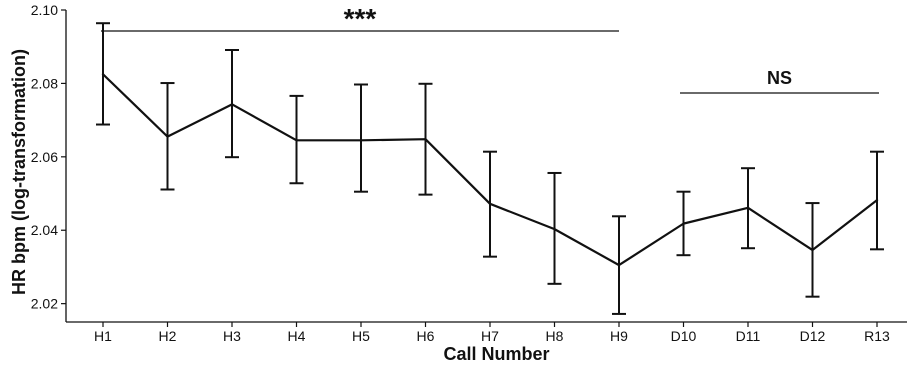 The height and width of the screenshot is (366, 907). I want to click on y-tick-label: 2.06, so click(44, 157).